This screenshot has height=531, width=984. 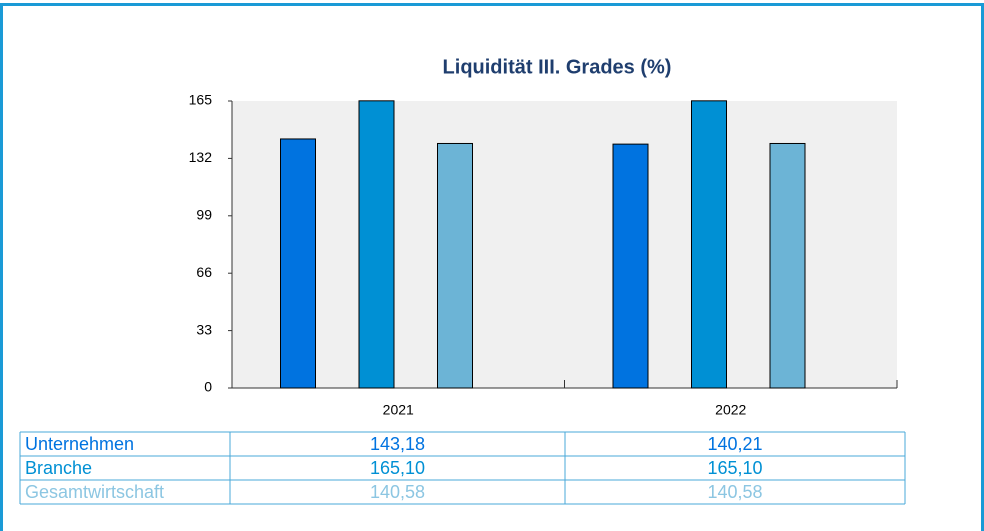 I want to click on table-value: 140,21, so click(x=734, y=444).